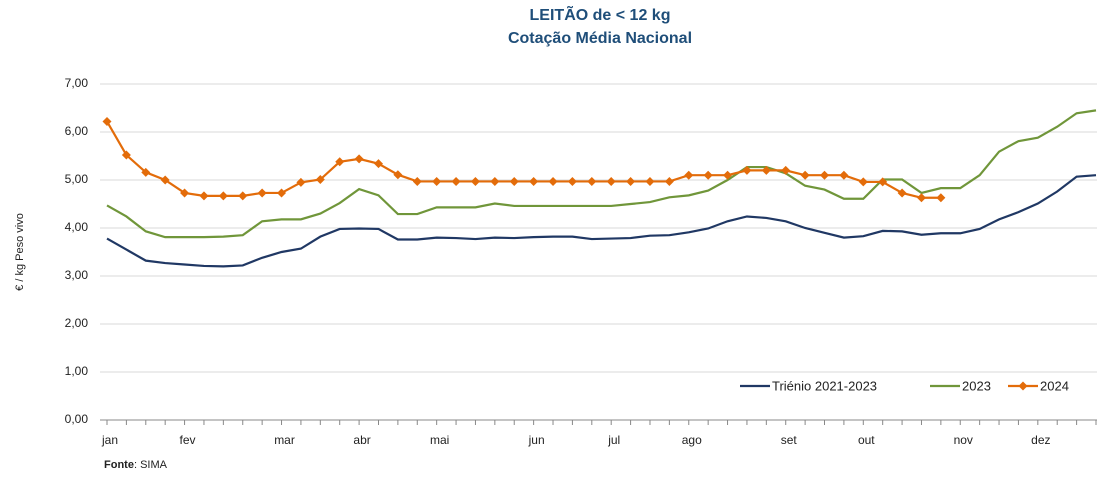  Describe the element at coordinates (963, 440) in the screenshot. I see `x-tick-label: nov` at that location.